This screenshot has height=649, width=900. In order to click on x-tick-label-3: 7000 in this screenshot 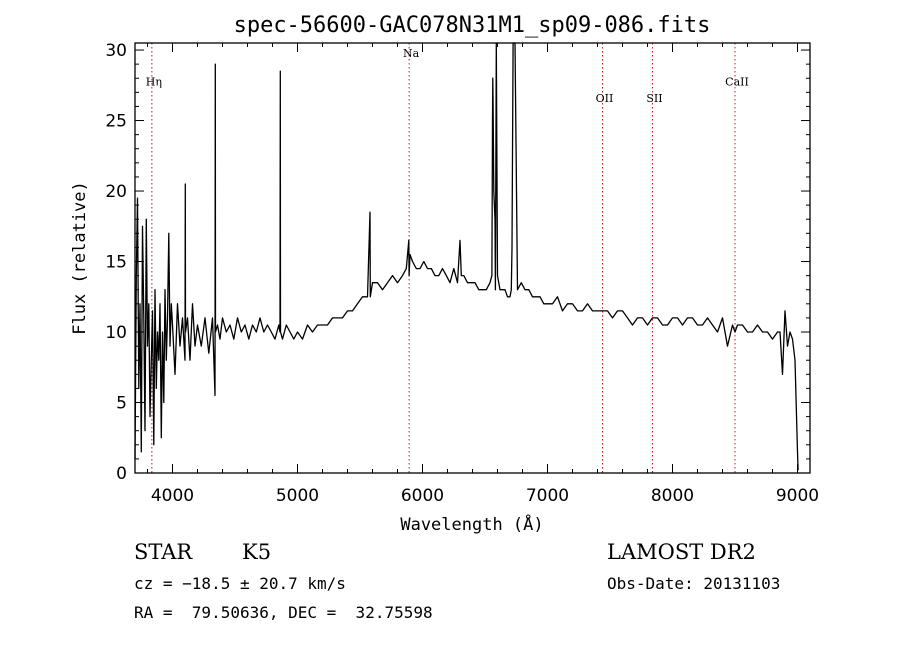, I will do `click(547, 496)`.